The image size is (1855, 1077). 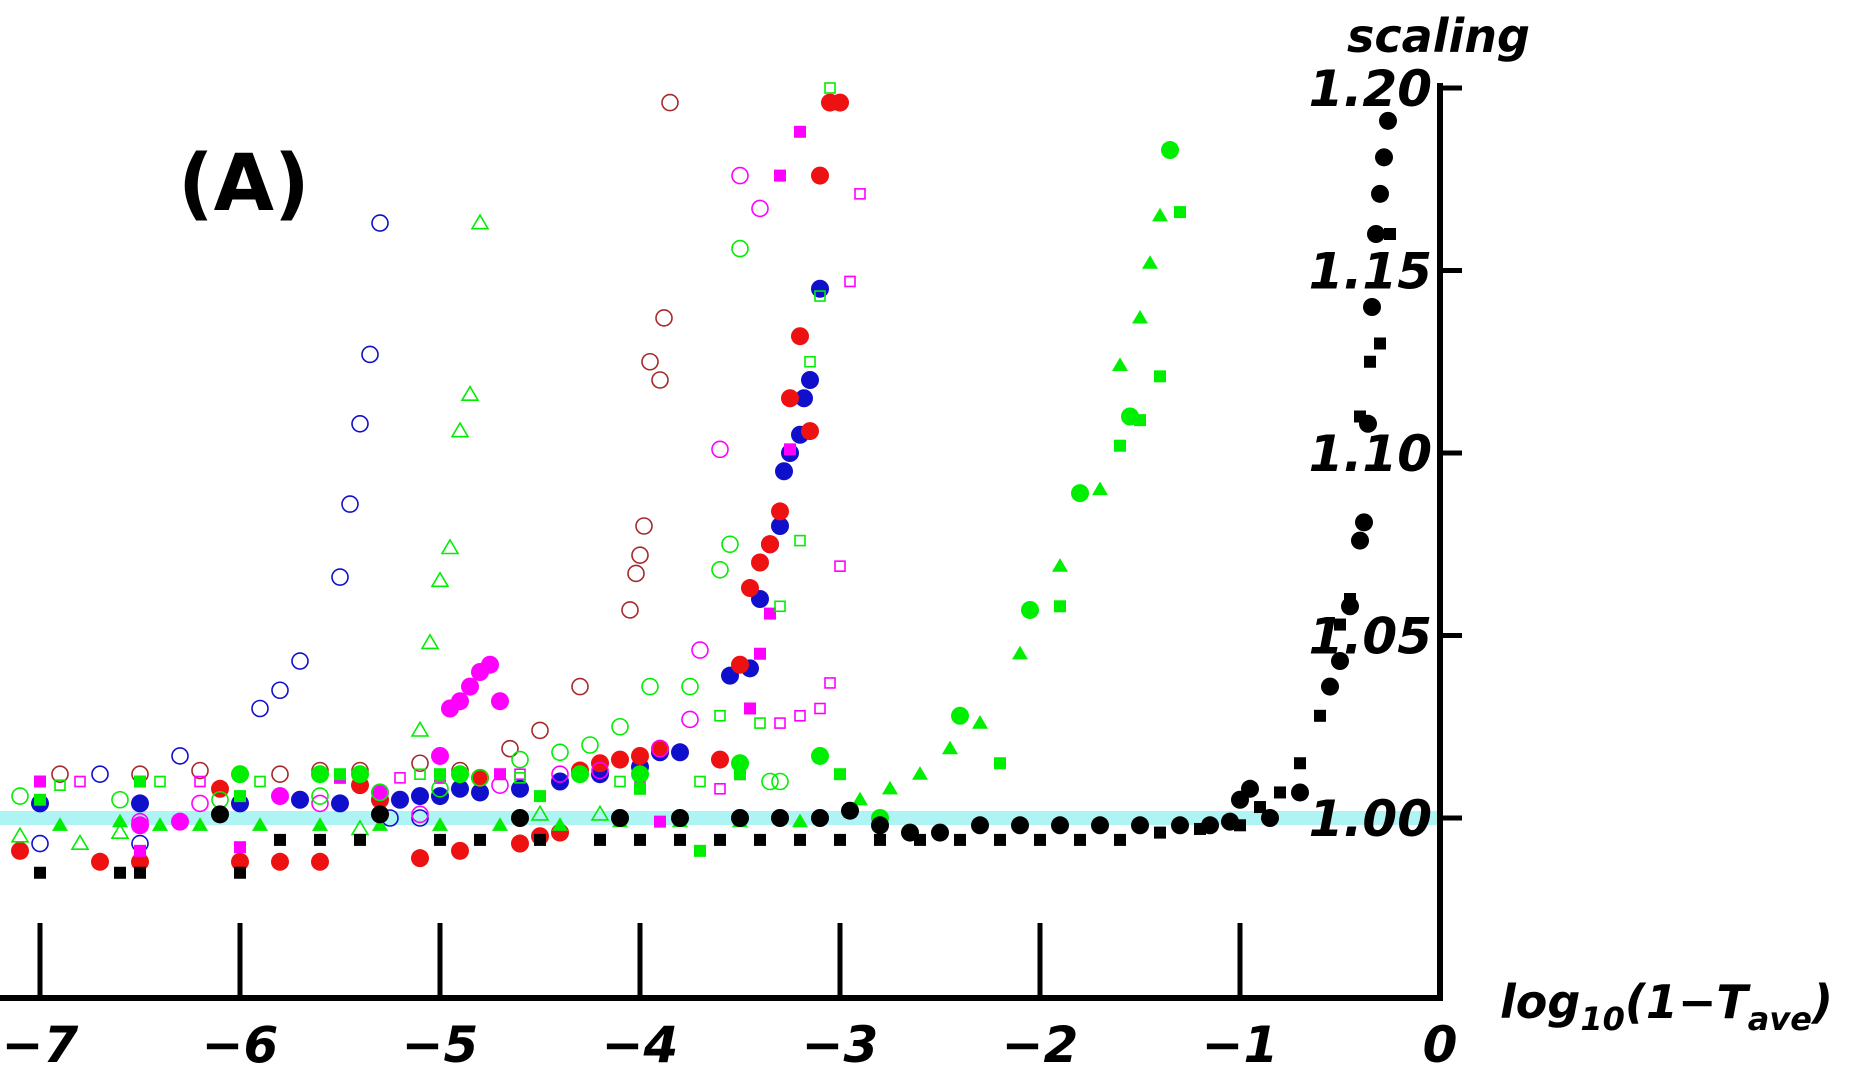 I want to click on x-tick-label: −5, so click(x=440, y=1045).